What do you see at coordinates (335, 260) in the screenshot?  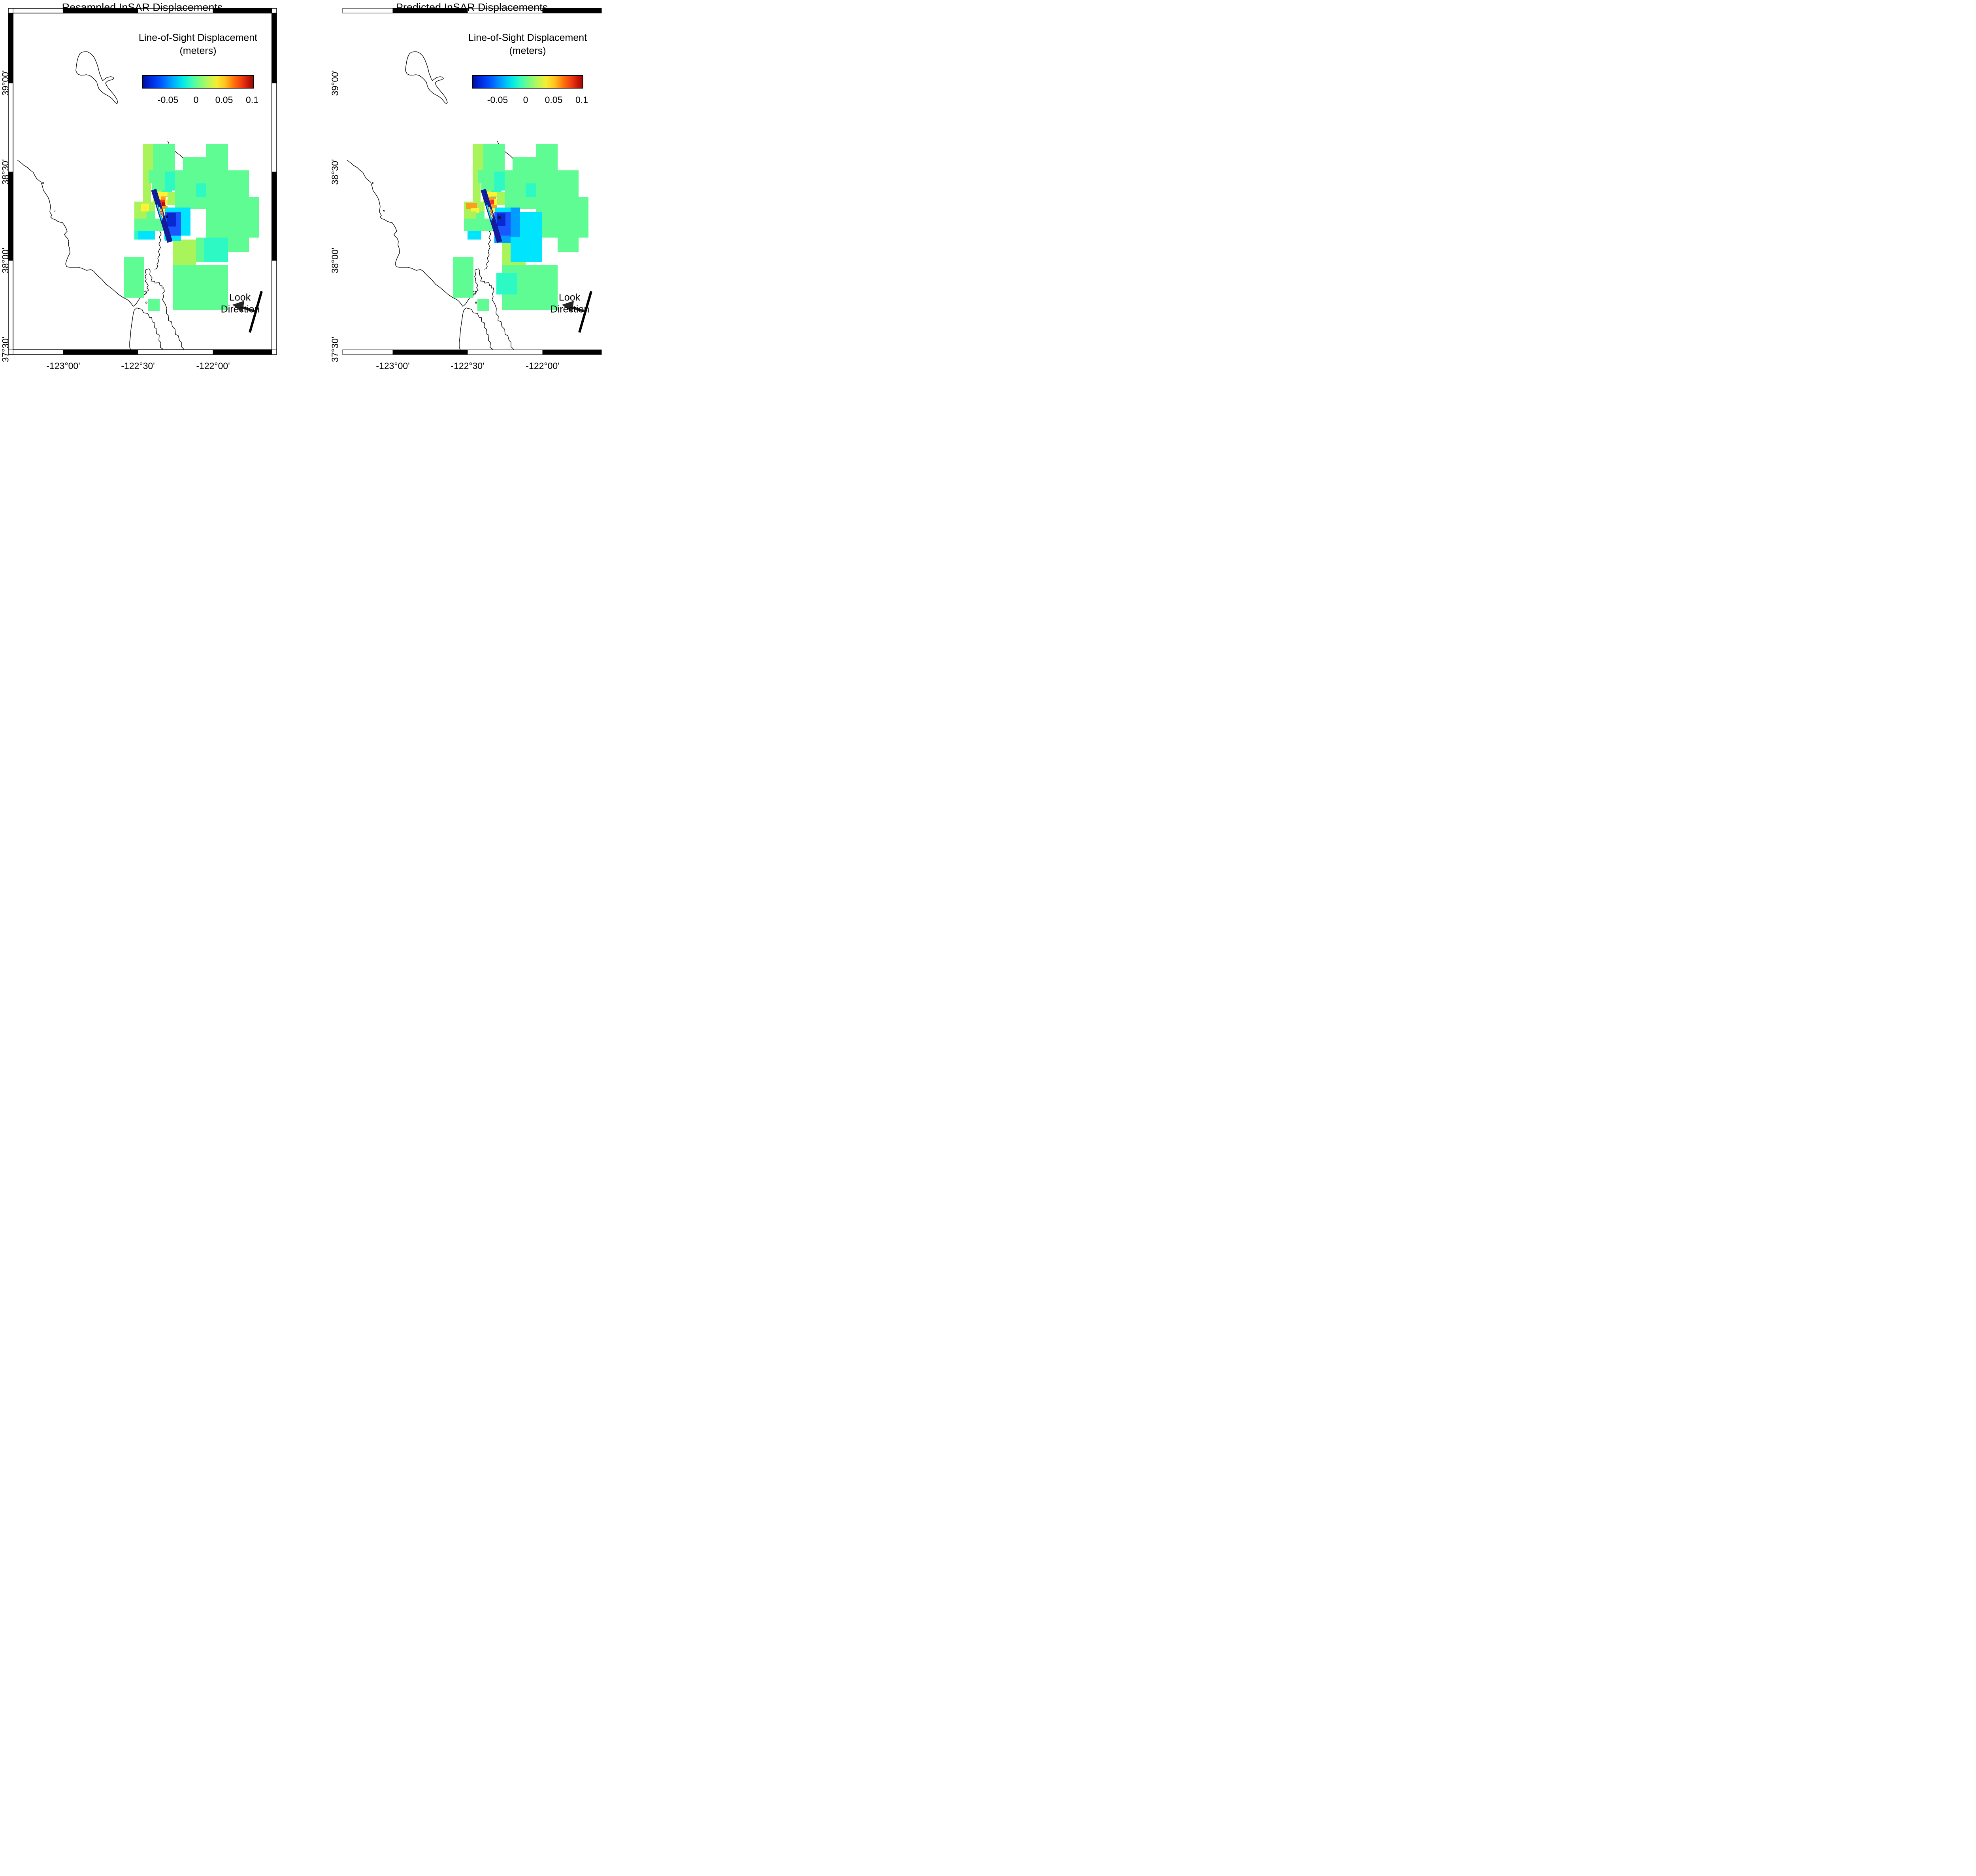 I see `y-tick-label: 38°00'` at bounding box center [335, 260].